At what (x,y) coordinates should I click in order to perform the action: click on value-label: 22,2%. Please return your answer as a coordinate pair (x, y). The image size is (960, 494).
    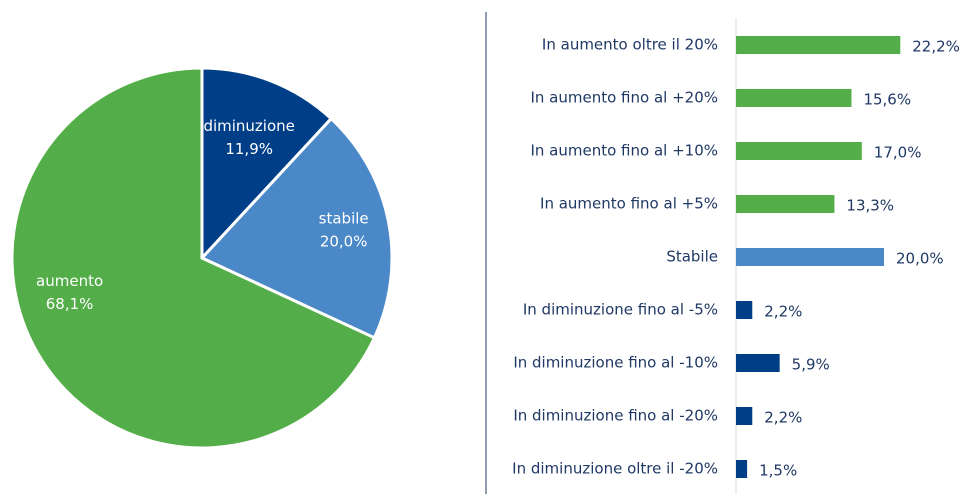
    Looking at the image, I should click on (936, 47).